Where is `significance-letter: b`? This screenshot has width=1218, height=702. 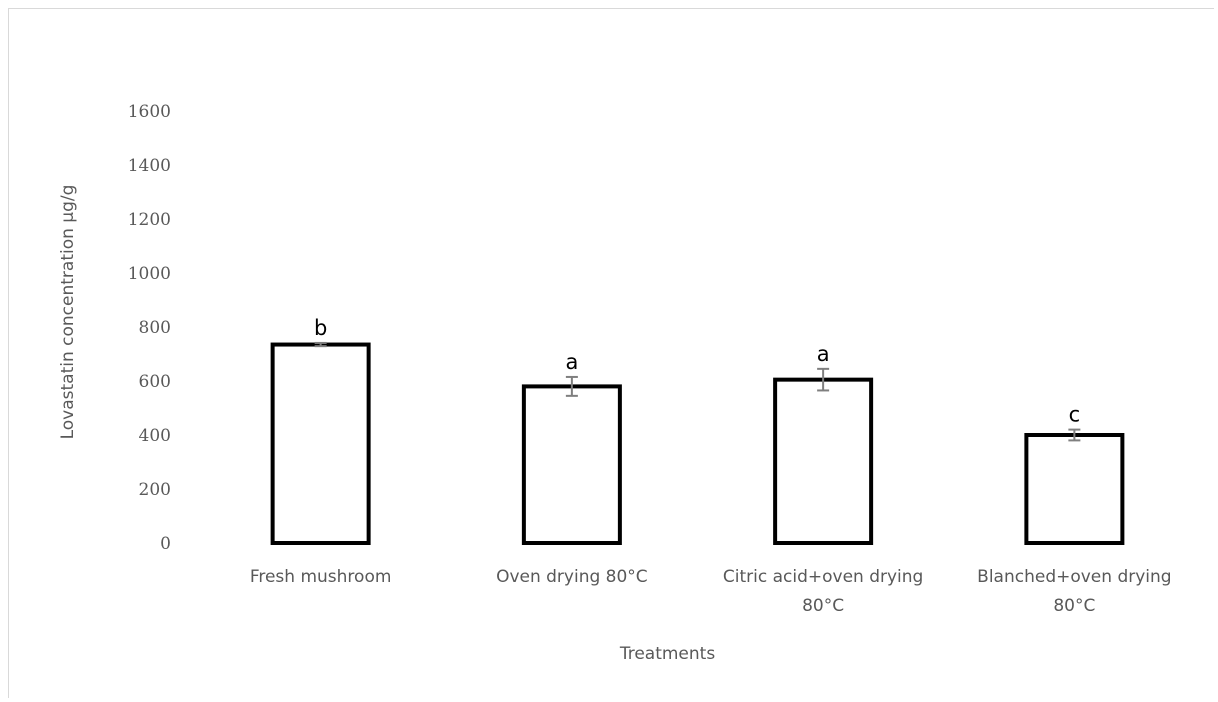
significance-letter: b is located at coordinates (320, 328).